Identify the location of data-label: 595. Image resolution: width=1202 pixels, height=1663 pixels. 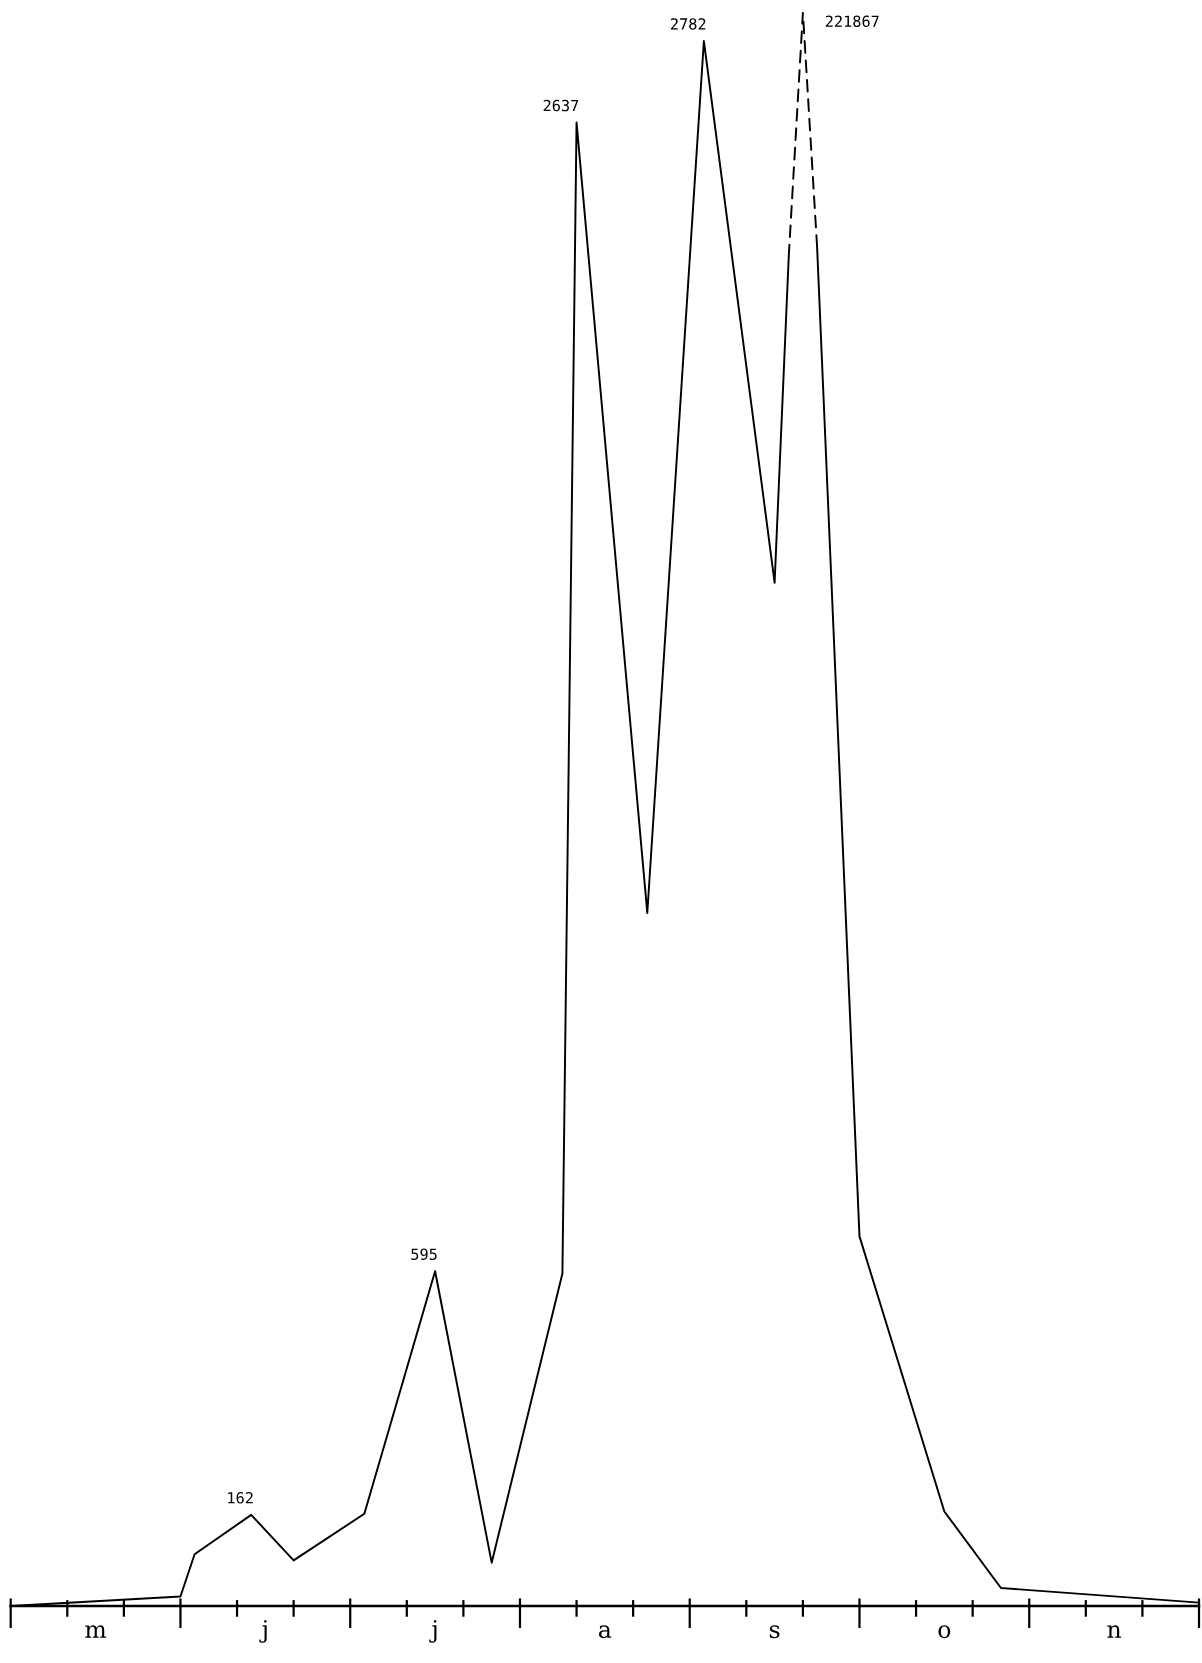
(424, 1254).